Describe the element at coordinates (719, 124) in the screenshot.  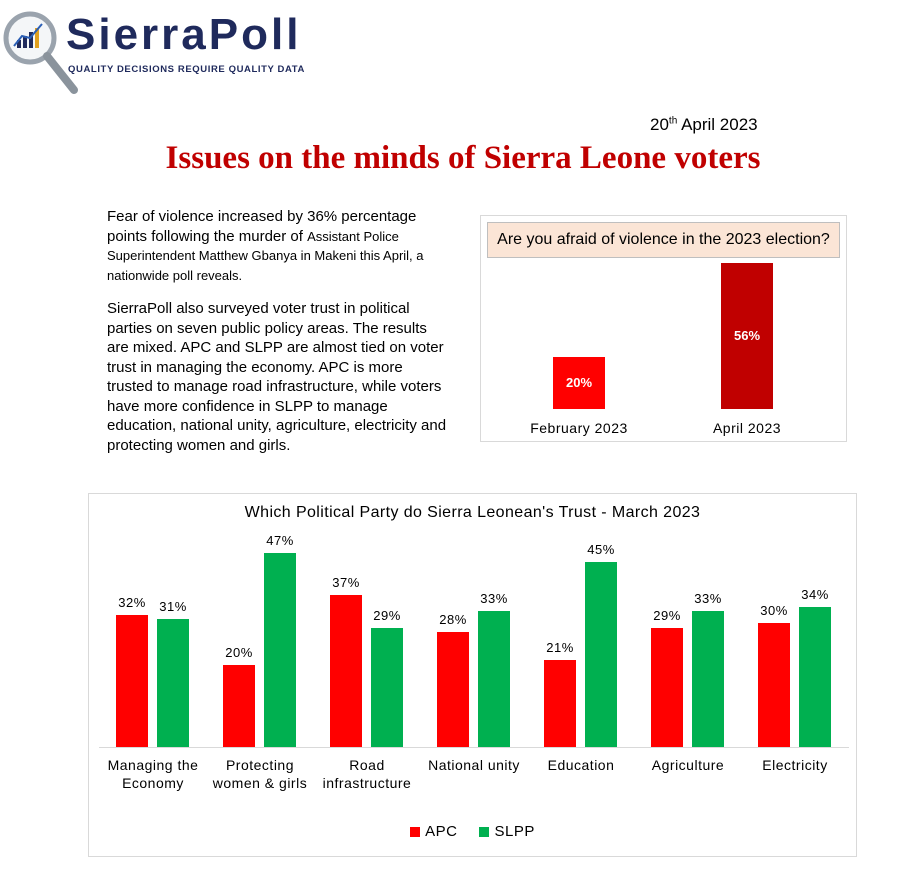
I see `date-rest: April 2023` at that location.